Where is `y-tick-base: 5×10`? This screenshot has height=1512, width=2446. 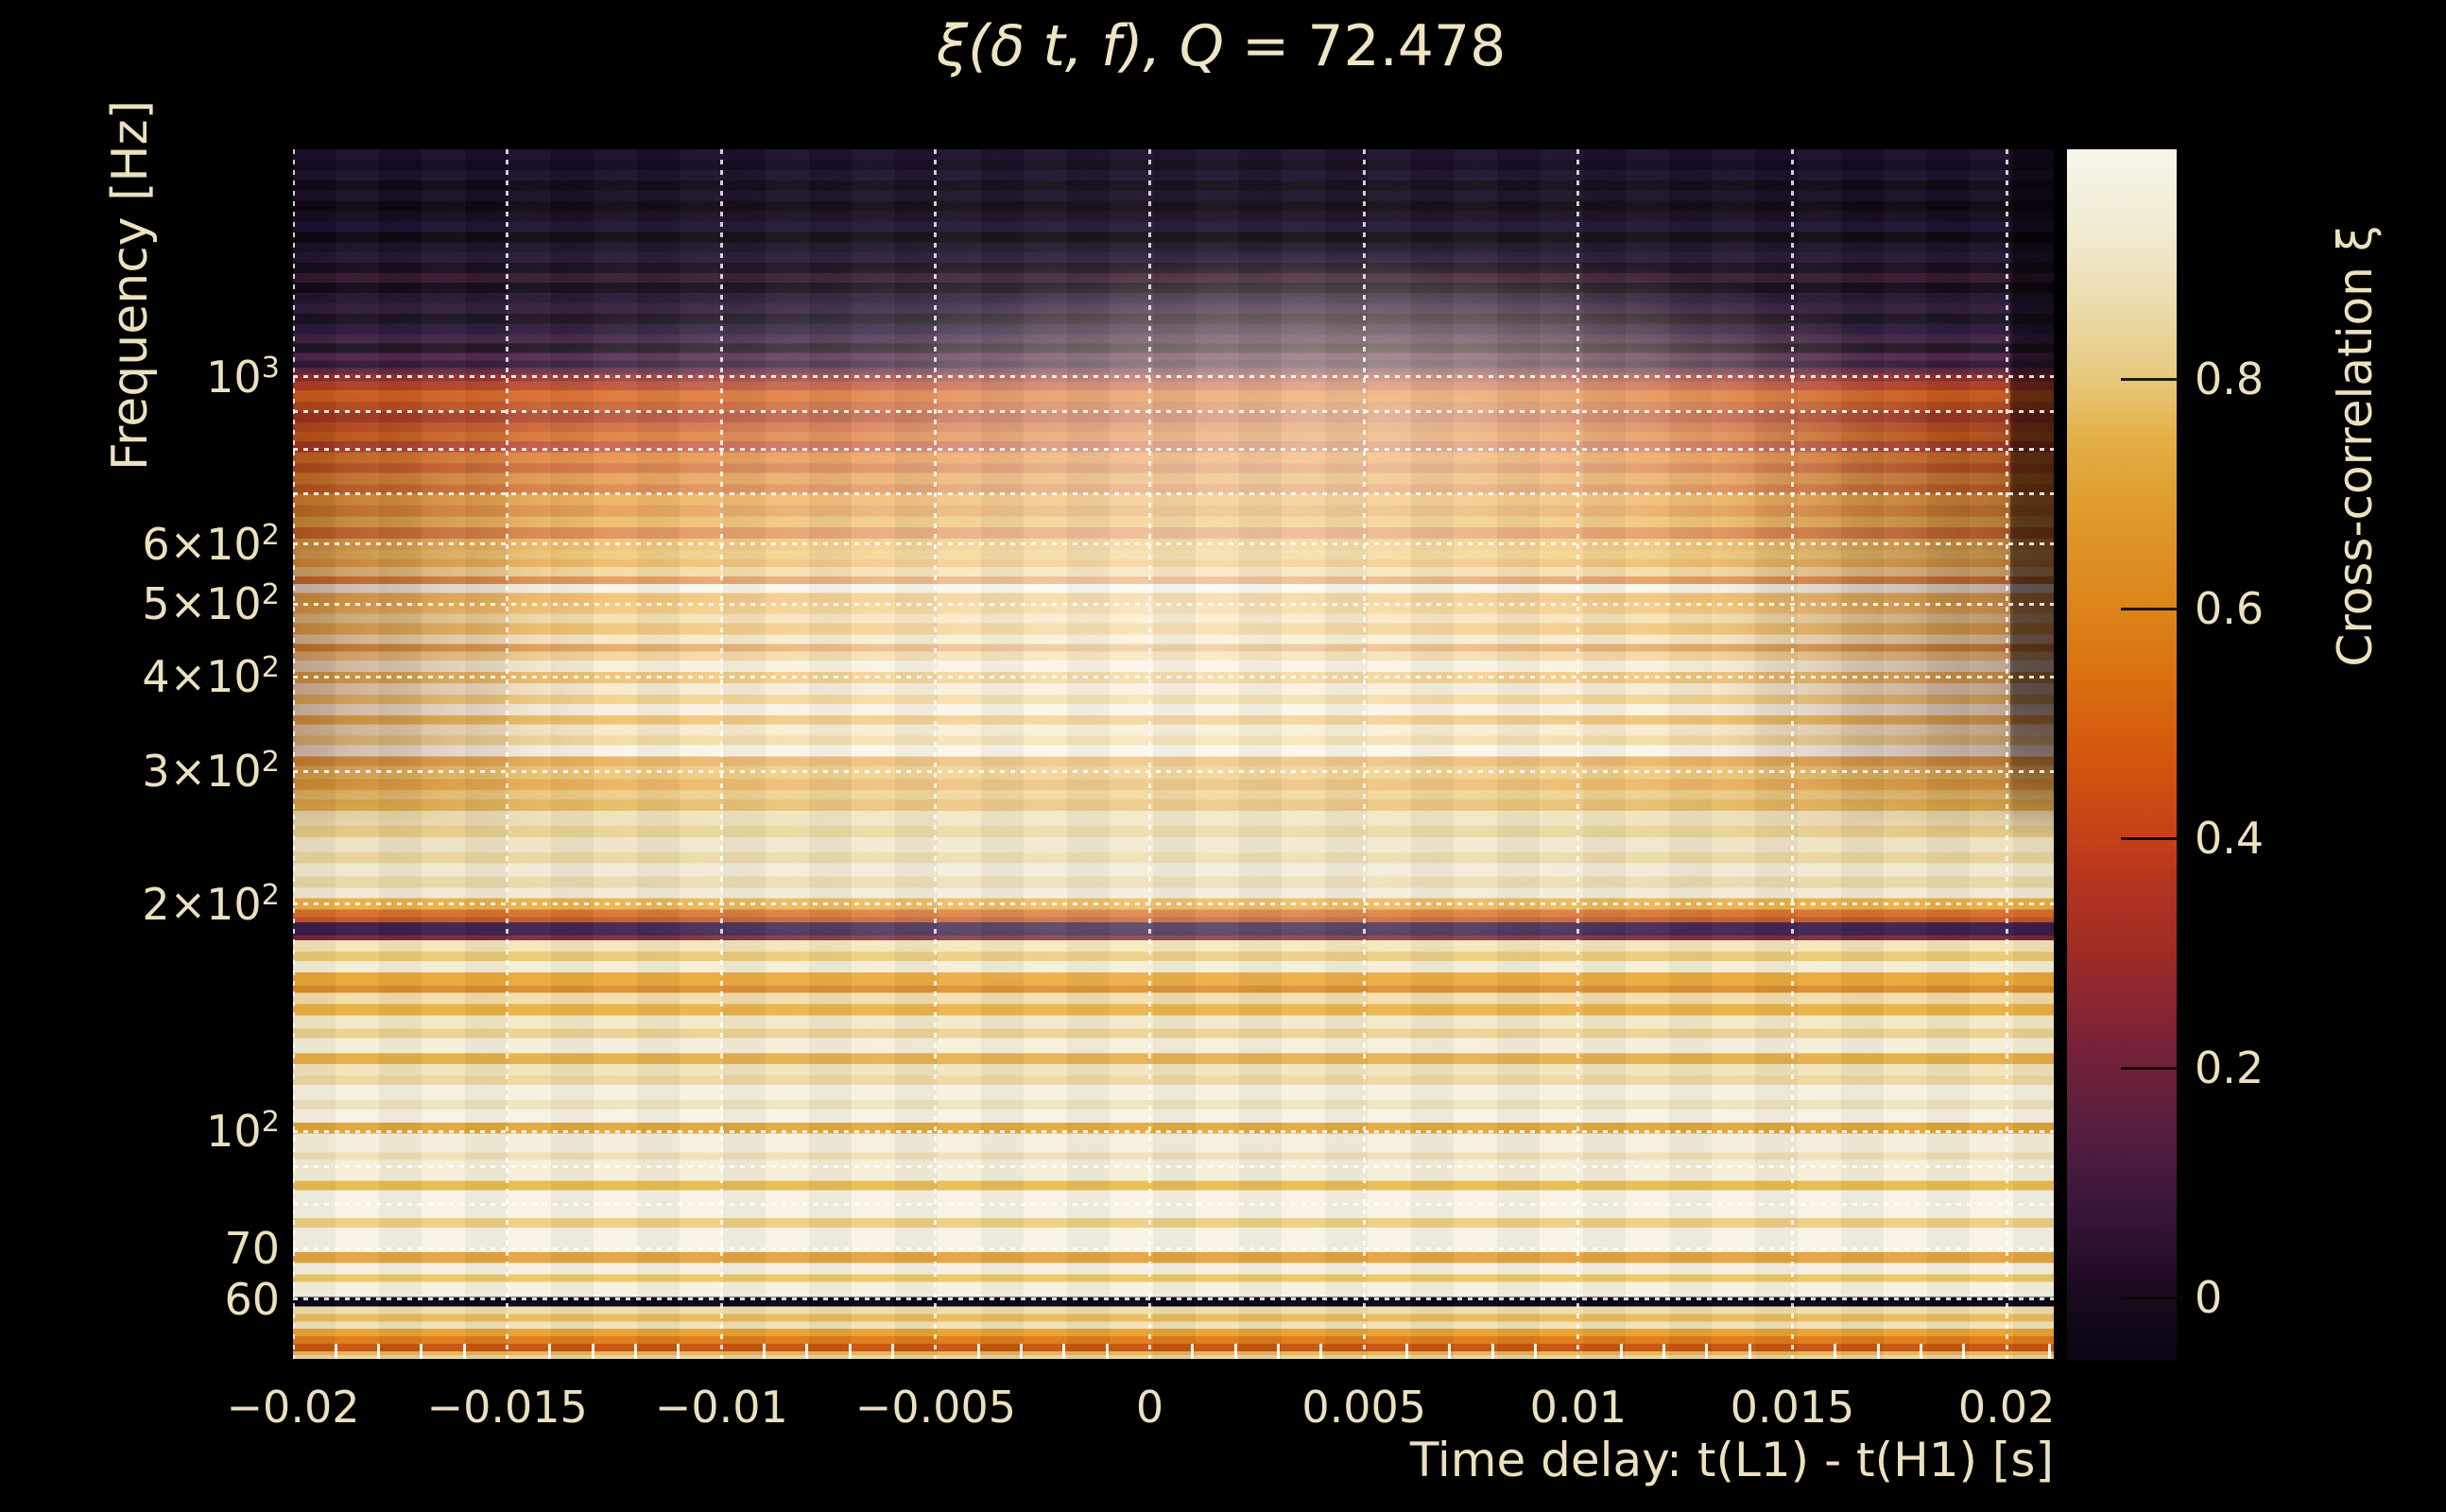 y-tick-base: 5×10 is located at coordinates (202, 604).